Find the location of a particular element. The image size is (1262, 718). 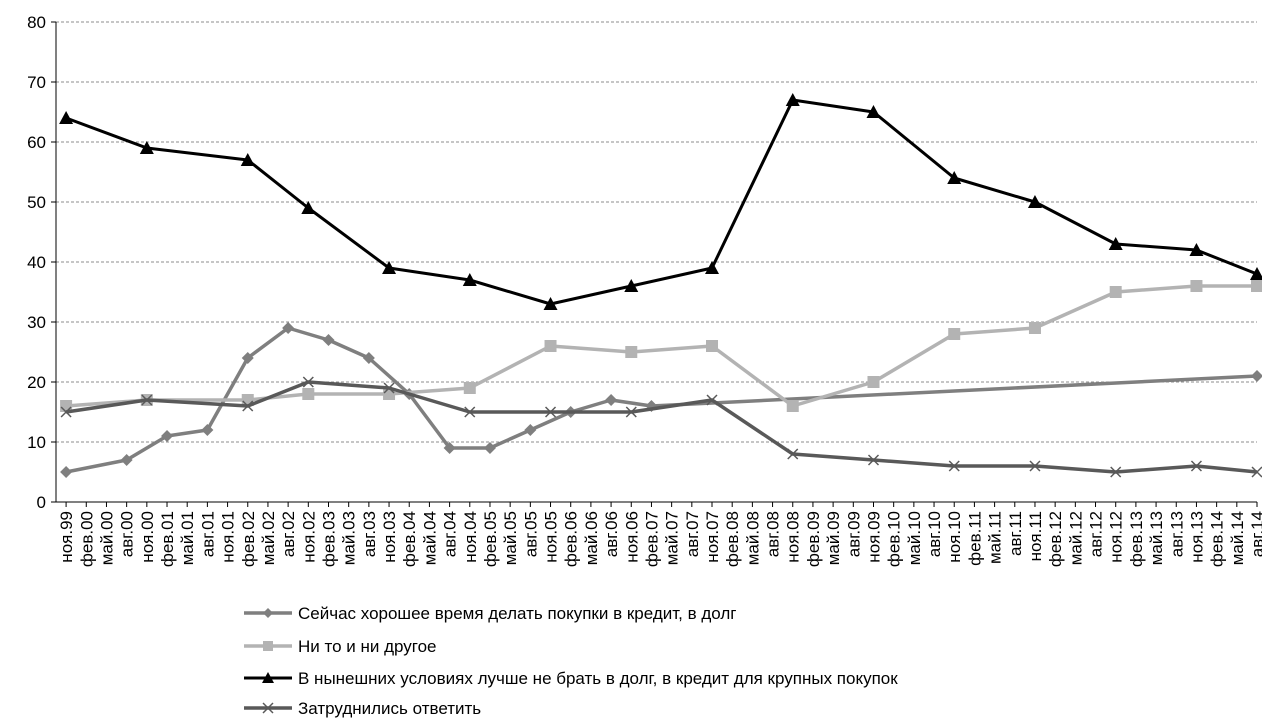

x-tick-label: ноя.12 is located at coordinates (1116, 537).